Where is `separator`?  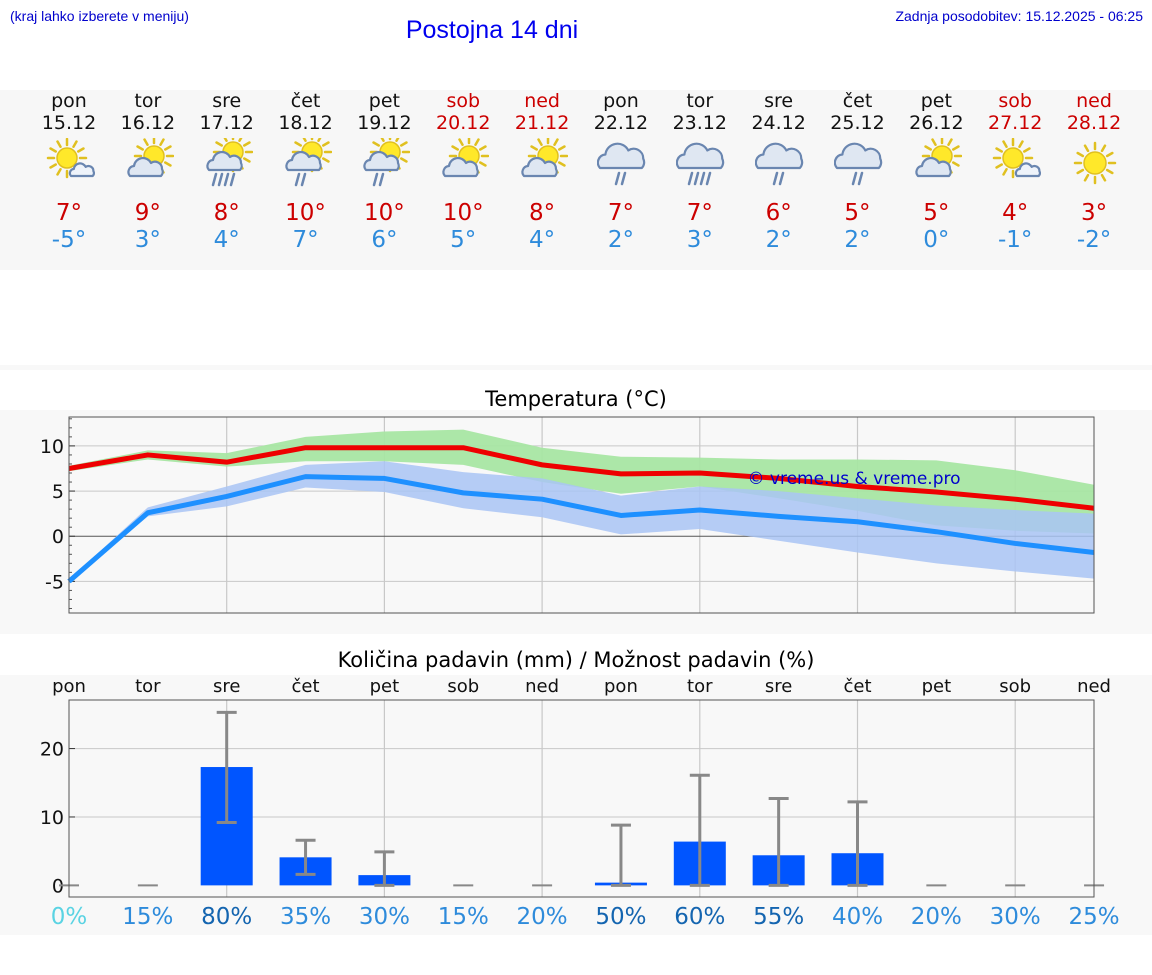
separator is located at coordinates (576, 367).